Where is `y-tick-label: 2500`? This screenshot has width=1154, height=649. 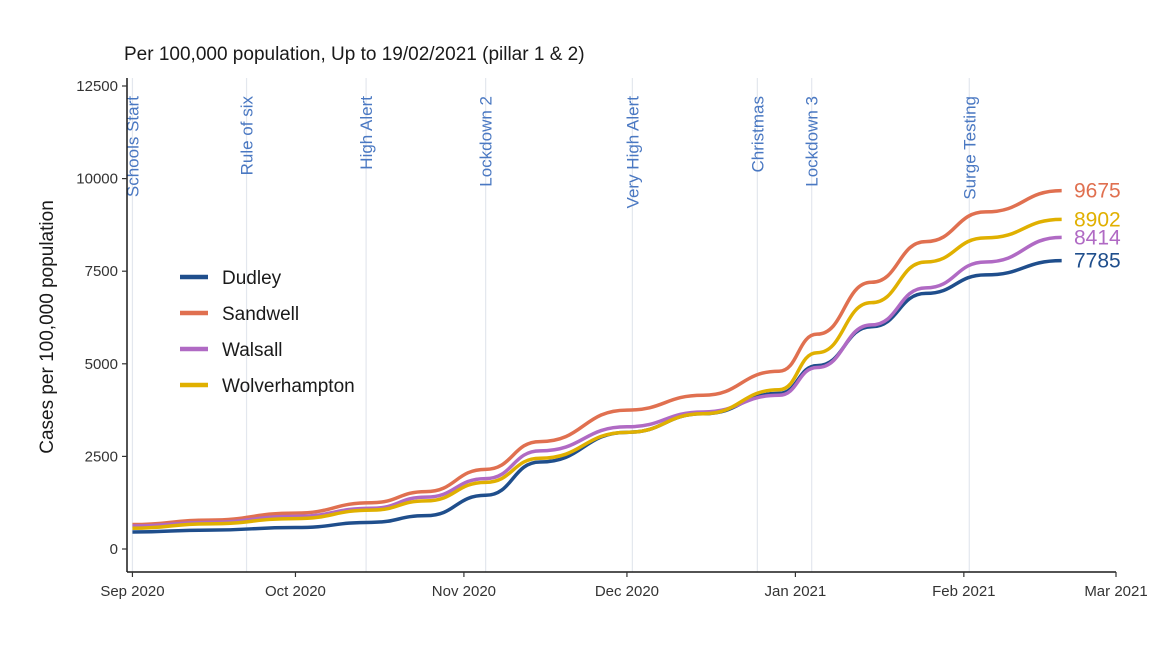
y-tick-label: 2500 is located at coordinates (101, 456).